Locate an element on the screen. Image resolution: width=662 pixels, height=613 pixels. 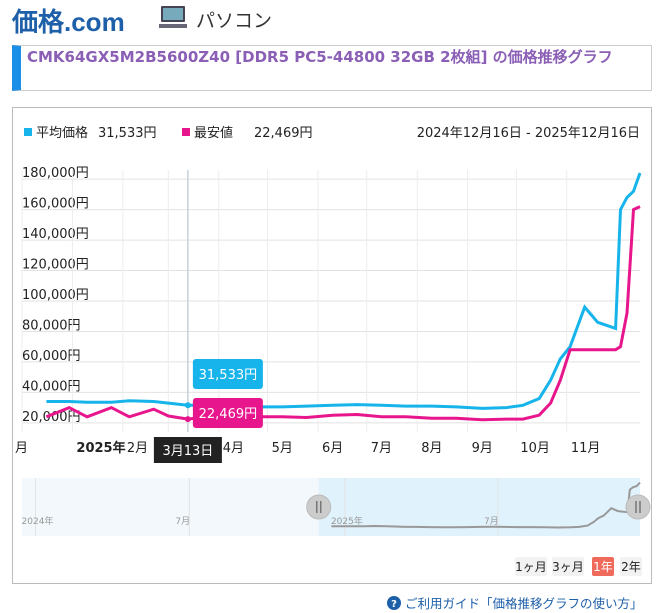
y-tick-label: 180,000円 is located at coordinates (55, 173).